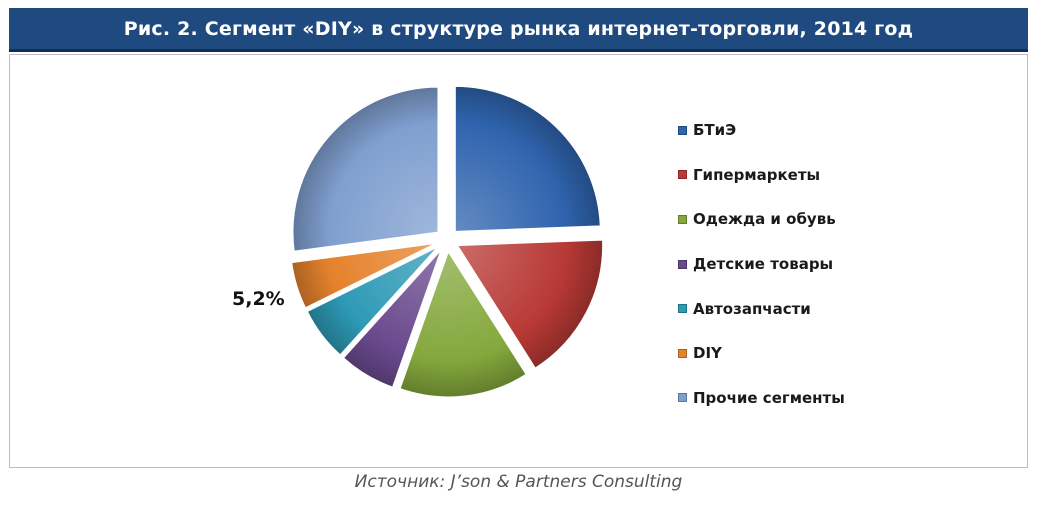 The height and width of the screenshot is (506, 1037). I want to click on legend-label: Автозапчасти, so click(752, 308).